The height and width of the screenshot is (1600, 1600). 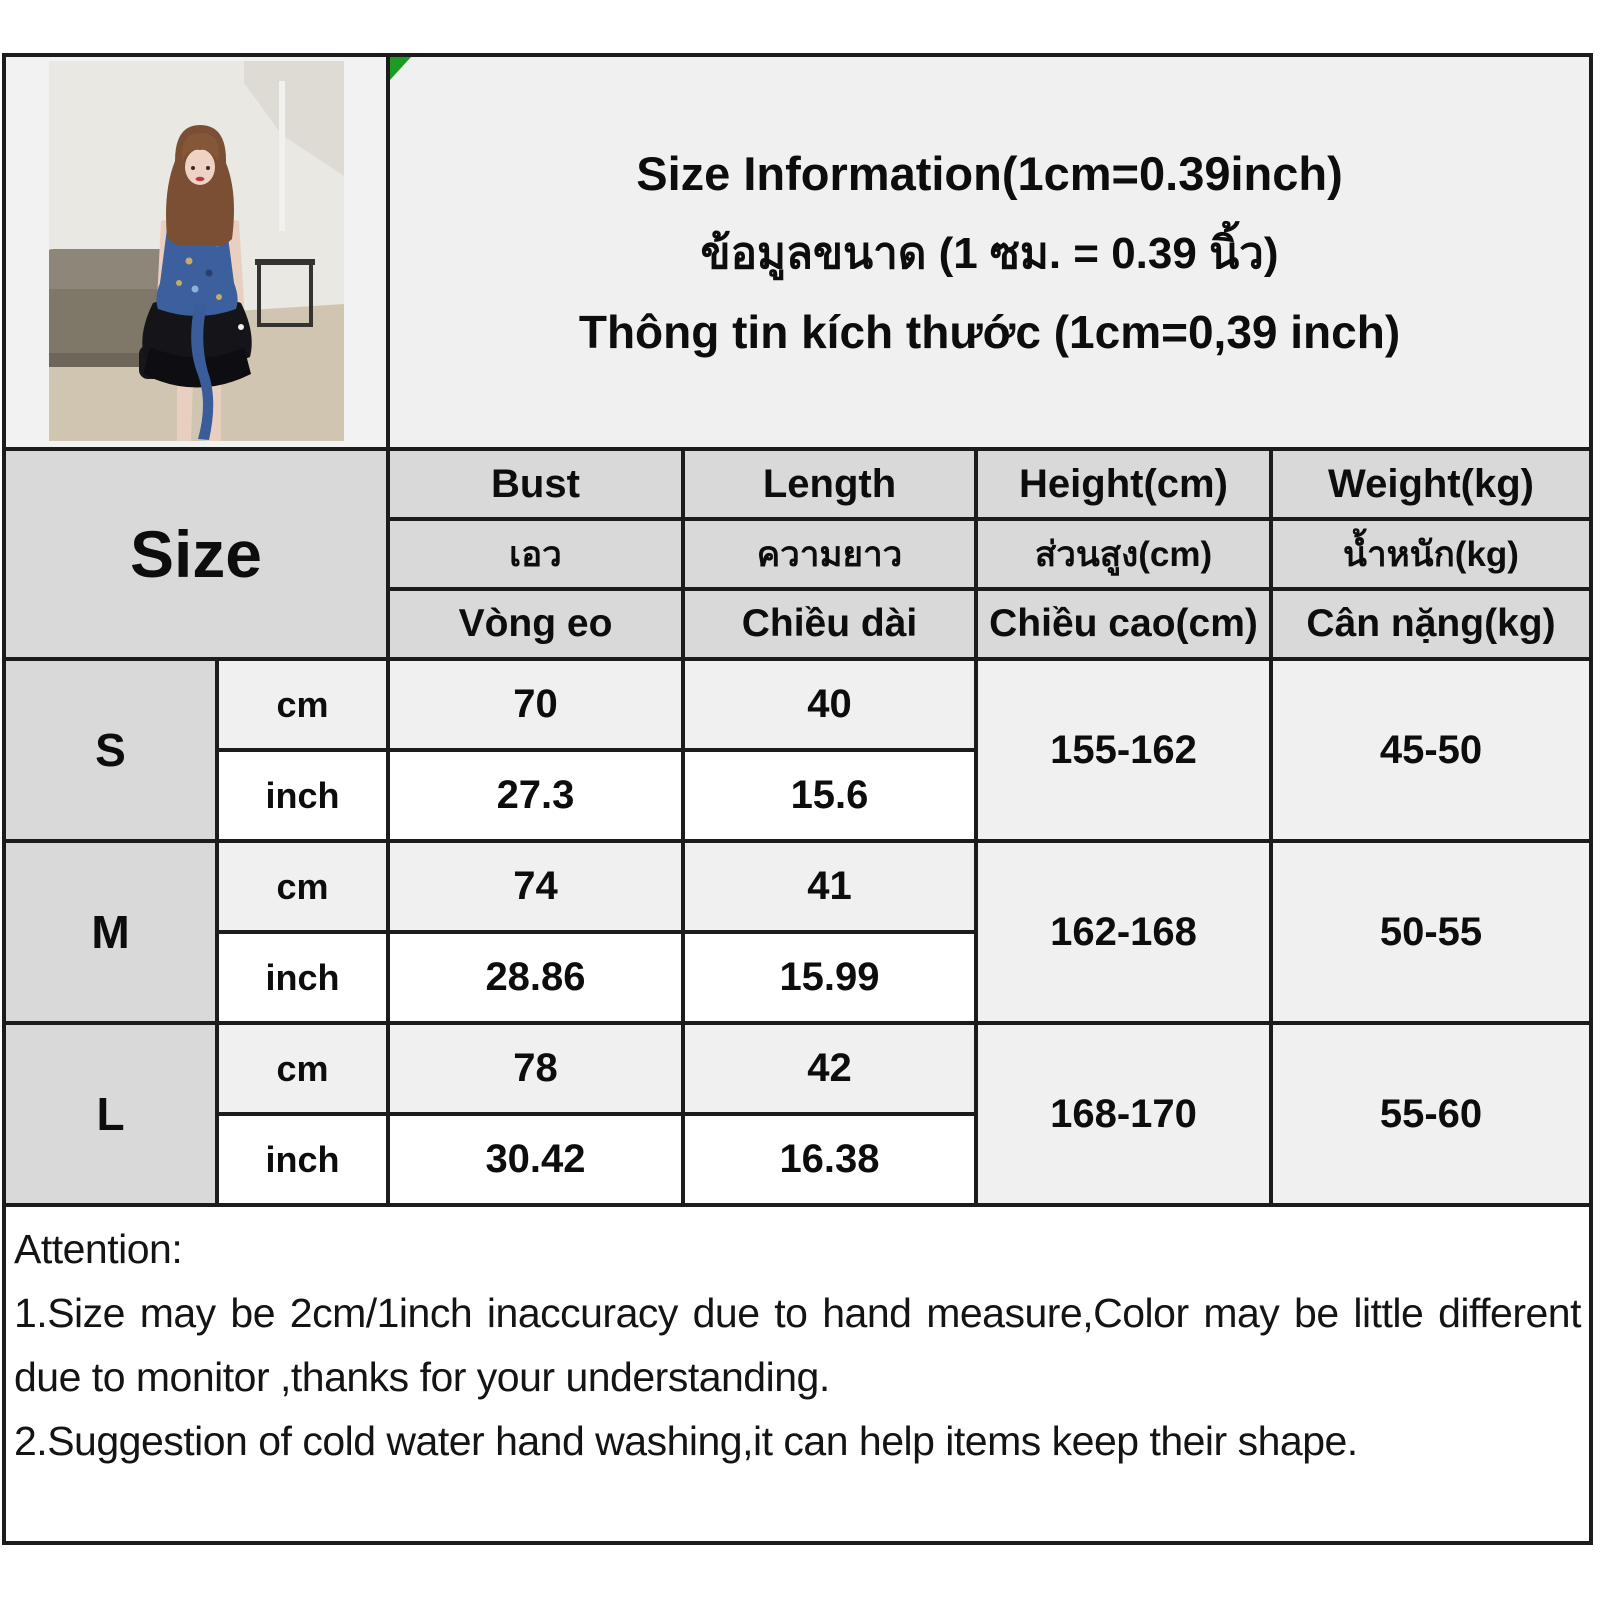 What do you see at coordinates (110, 750) in the screenshot?
I see `size-s-label: S` at bounding box center [110, 750].